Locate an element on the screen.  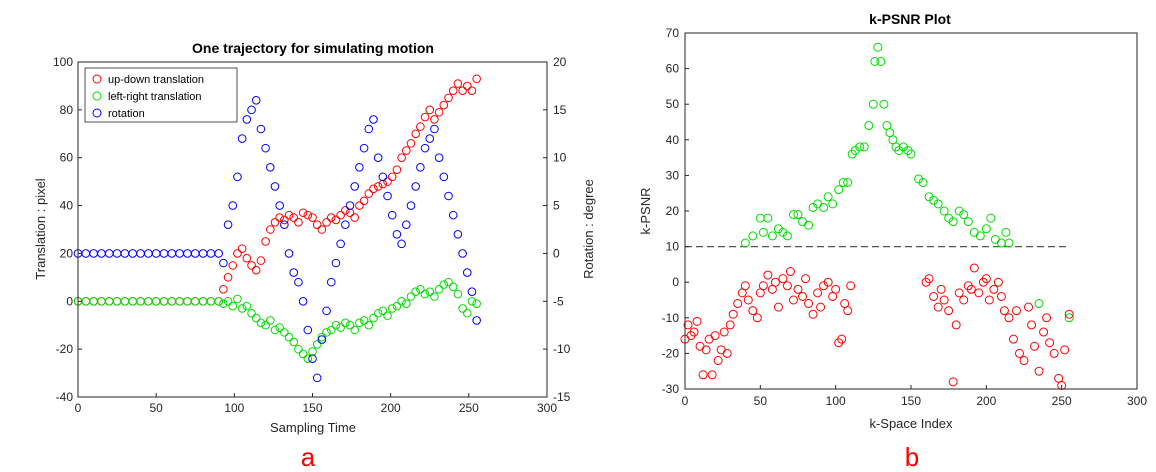
b-ytick-label: 40 is located at coordinates (673, 140).